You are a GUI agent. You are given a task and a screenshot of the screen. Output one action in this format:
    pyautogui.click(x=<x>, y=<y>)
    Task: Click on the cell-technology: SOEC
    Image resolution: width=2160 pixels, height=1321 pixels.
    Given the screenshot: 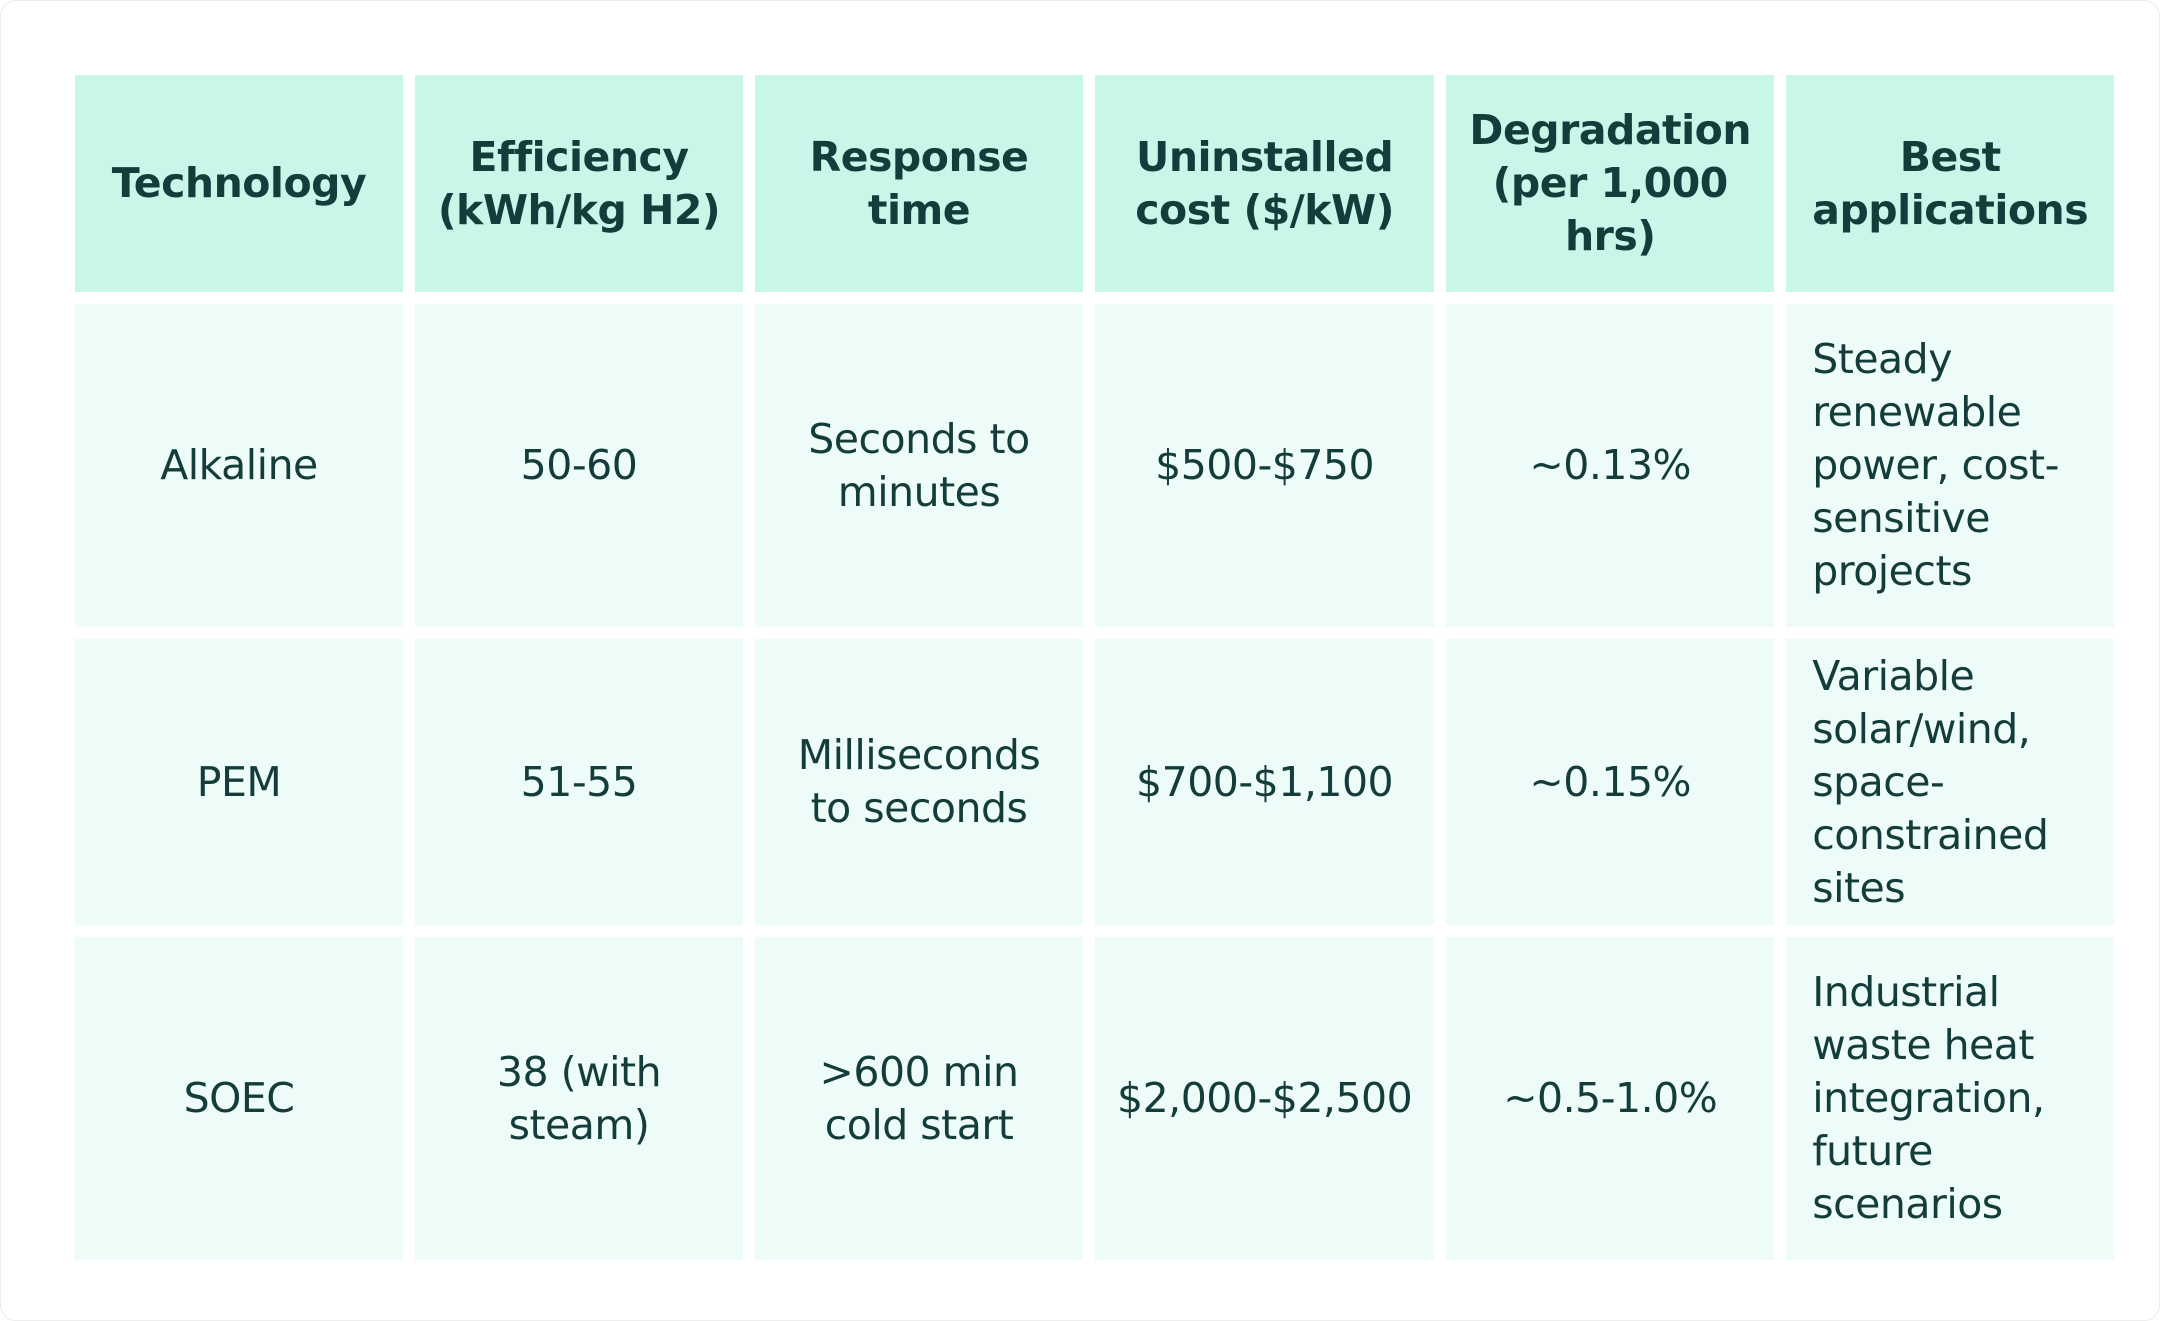 What is the action you would take?
    pyautogui.click(x=239, y=1098)
    